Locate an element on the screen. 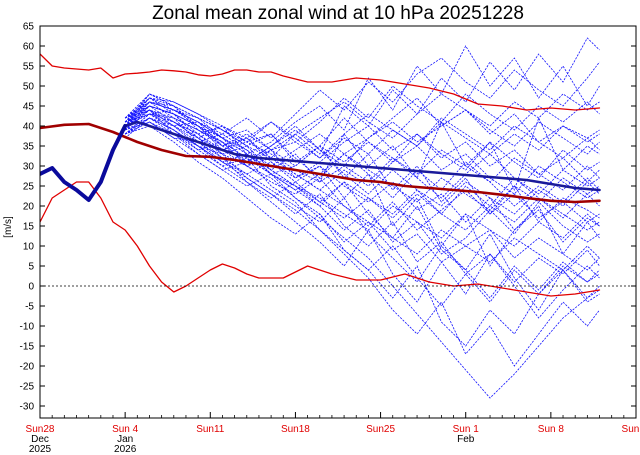 The height and width of the screenshot is (455, 640). y-tick-label: -30 is located at coordinates (27, 407).